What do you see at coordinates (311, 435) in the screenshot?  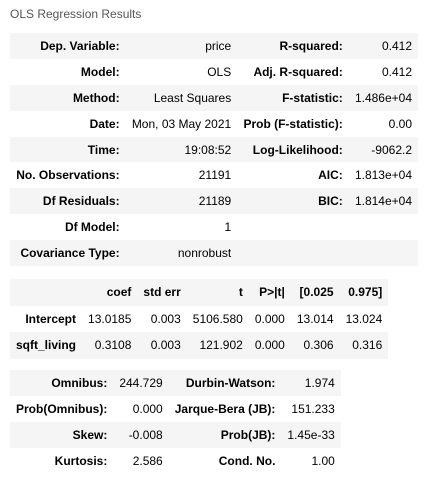 I see `diagnostic-value: 1.45e-33` at bounding box center [311, 435].